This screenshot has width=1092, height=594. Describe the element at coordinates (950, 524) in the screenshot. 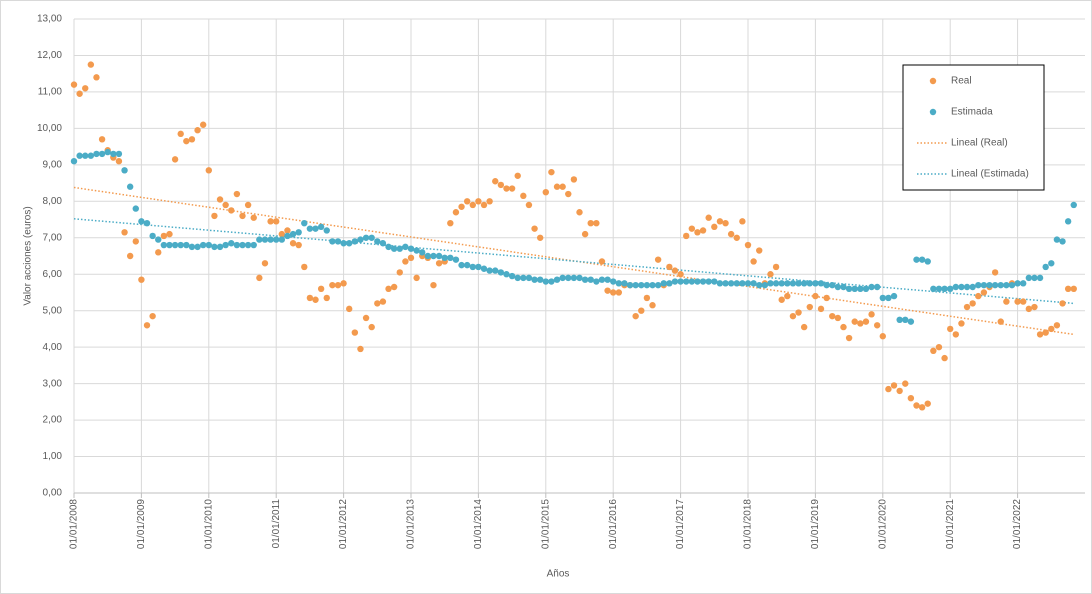

I see `x-tick-label: 01/01/2021` at that location.